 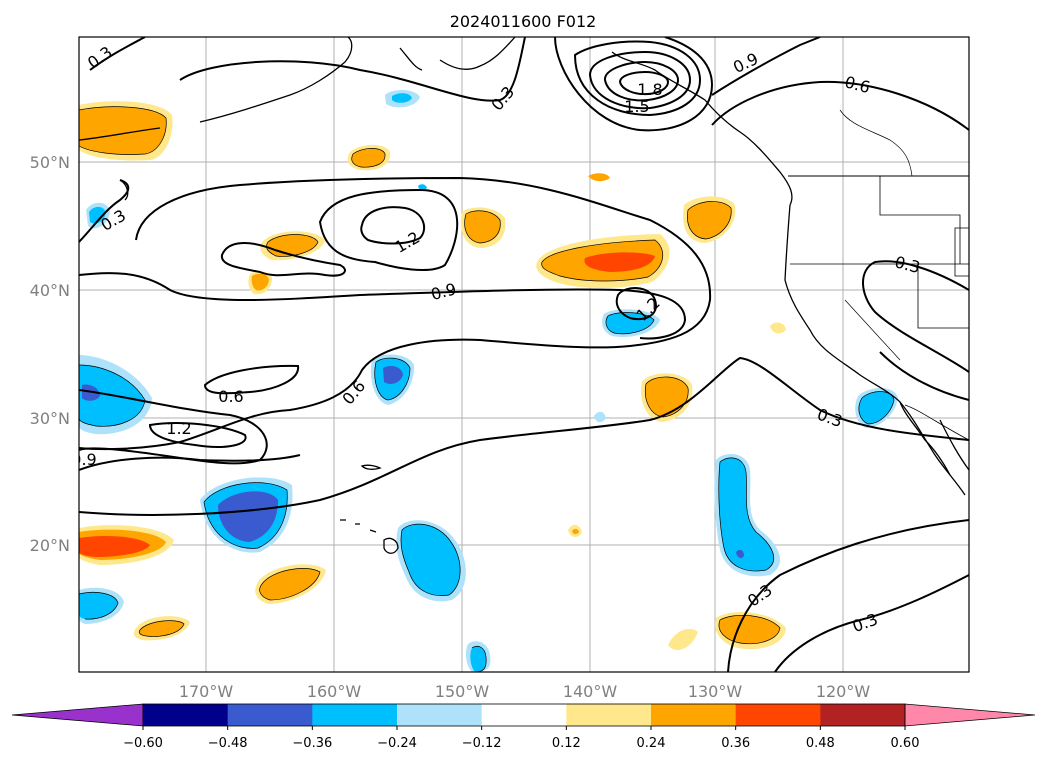 I want to click on colorbar-arrow-min, so click(x=77, y=715).